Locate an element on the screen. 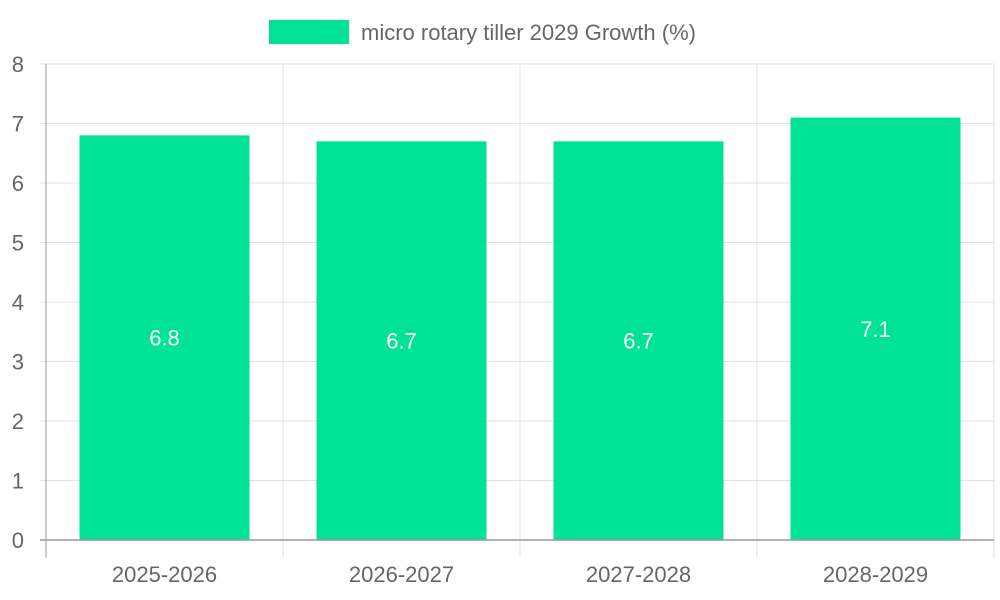 The image size is (1000, 600). data-label-2028-2029: 7.1 is located at coordinates (875, 329).